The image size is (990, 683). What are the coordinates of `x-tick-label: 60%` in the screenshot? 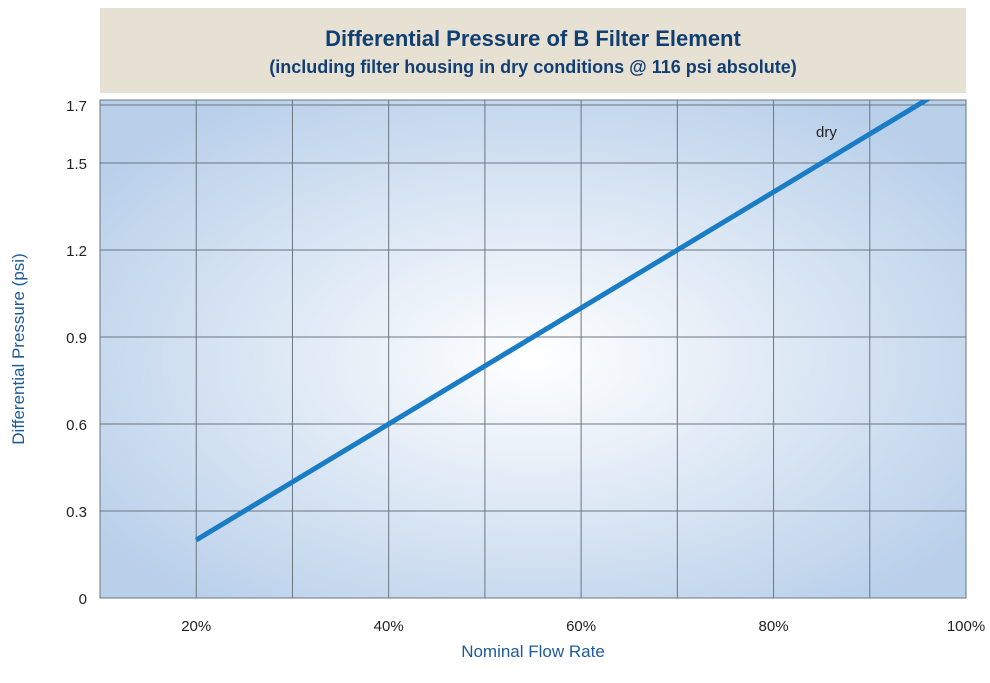 It's located at (581, 626).